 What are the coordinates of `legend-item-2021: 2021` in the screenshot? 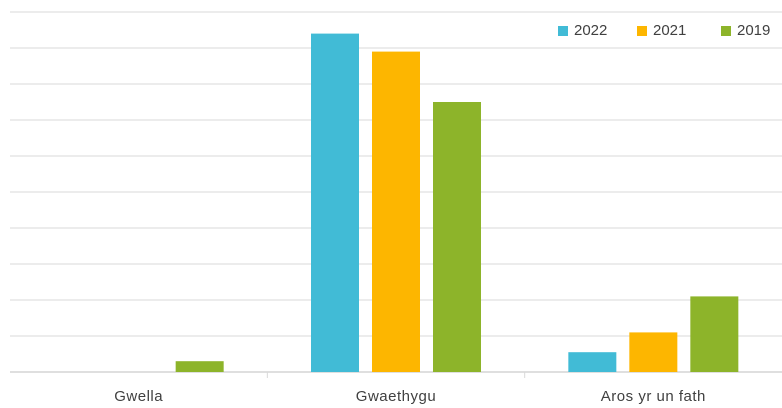 It's located at (661, 30).